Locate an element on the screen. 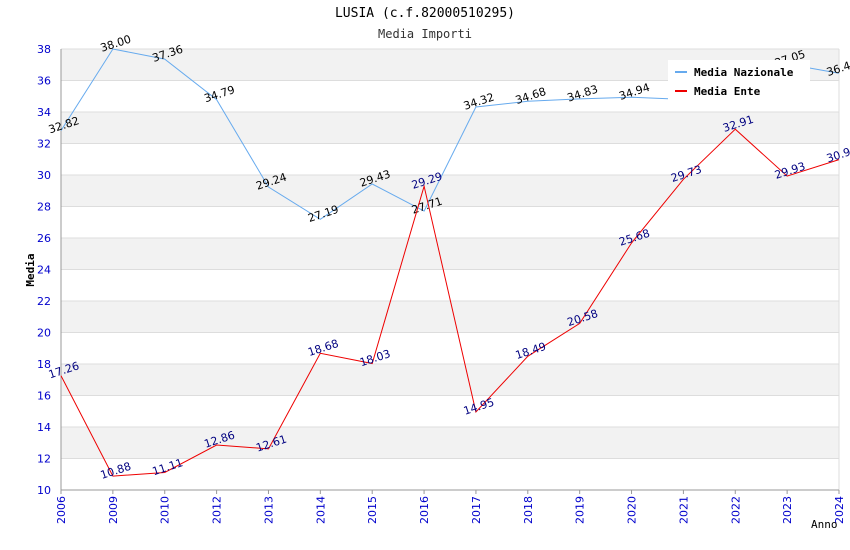 The image size is (850, 550). x-tick-label: 2016 is located at coordinates (424, 510).